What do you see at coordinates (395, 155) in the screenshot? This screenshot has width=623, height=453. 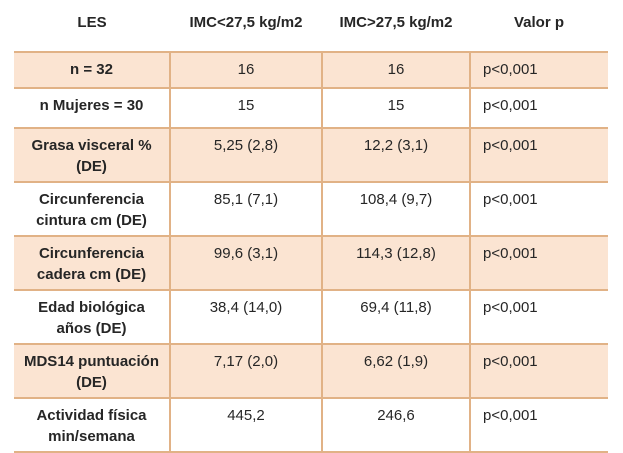 I see `value-cell: 12,2 (3,1)` at bounding box center [395, 155].